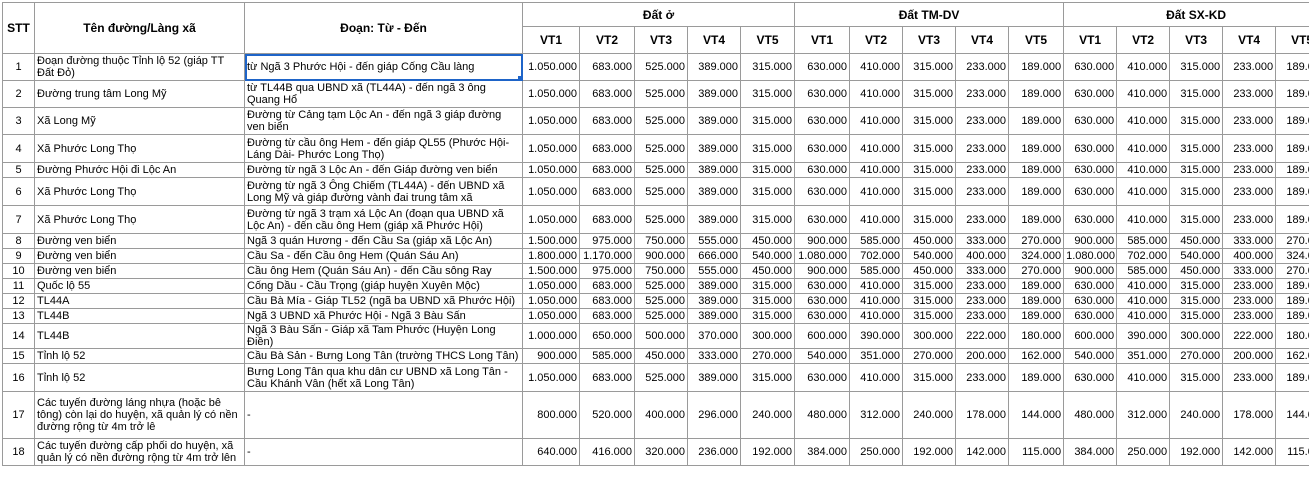 The width and height of the screenshot is (1309, 490). I want to click on cell-sx-kd-vt5: 324.000, so click(1292, 256).